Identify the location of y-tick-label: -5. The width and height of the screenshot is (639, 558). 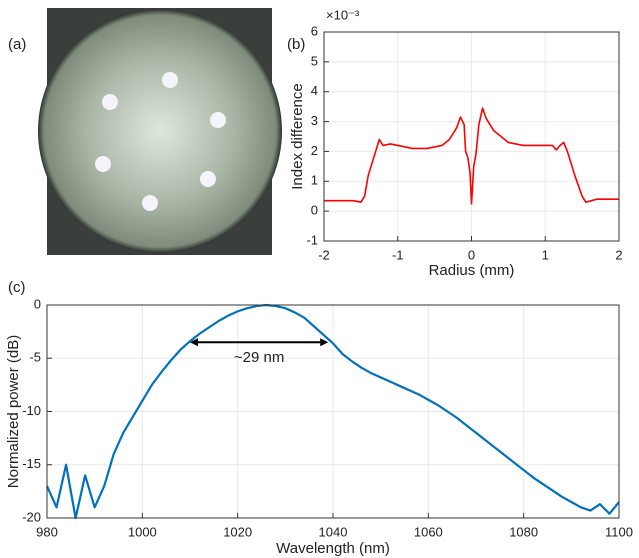
(35, 357).